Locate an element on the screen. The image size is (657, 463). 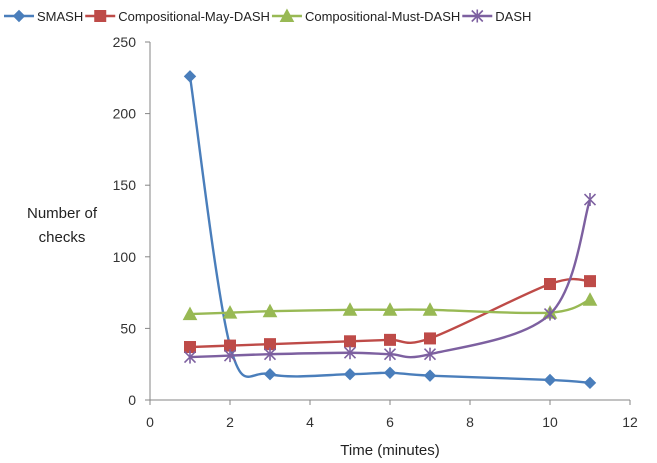
x-tick-label: 4 is located at coordinates (310, 422).